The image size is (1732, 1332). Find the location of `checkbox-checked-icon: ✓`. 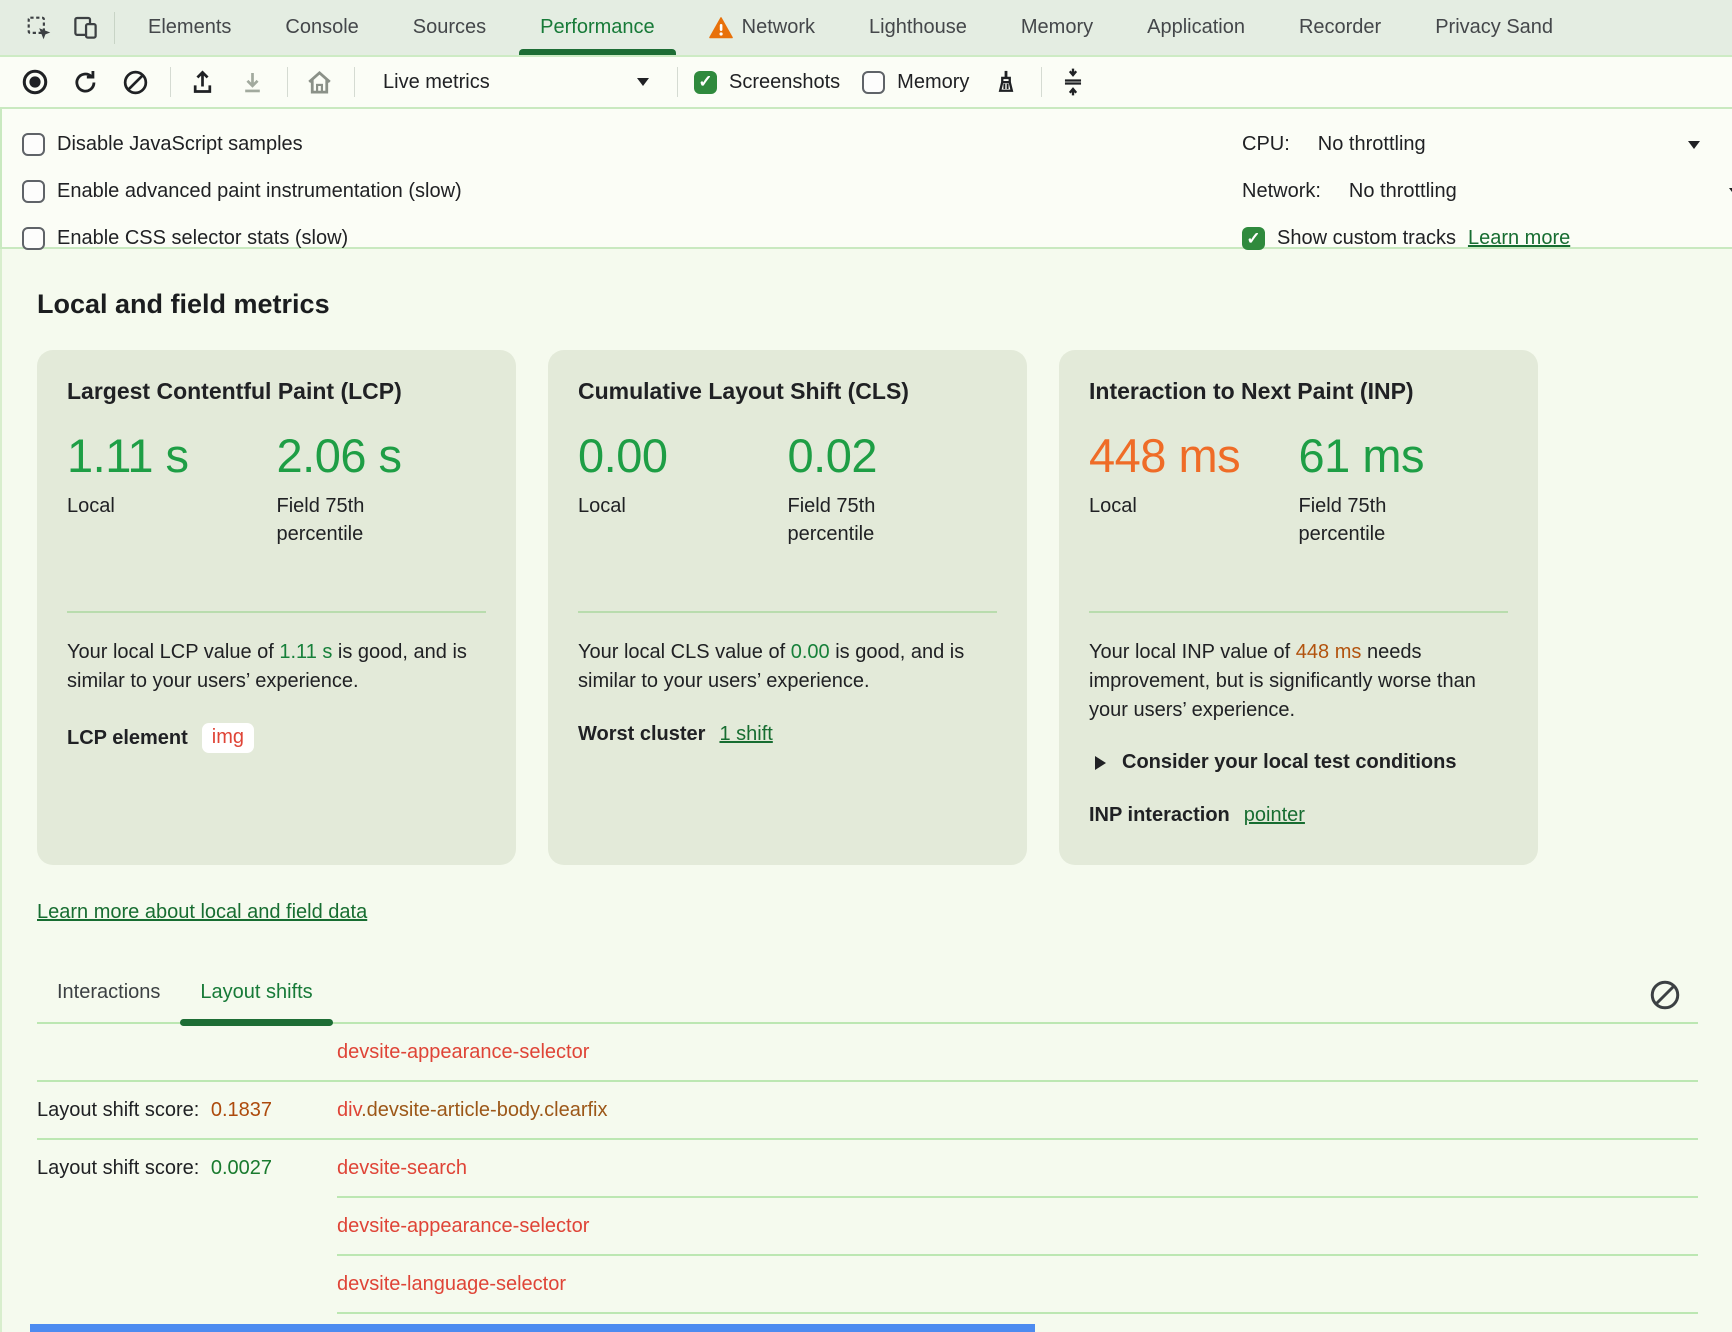

checkbox-checked-icon: ✓ is located at coordinates (1253, 238).